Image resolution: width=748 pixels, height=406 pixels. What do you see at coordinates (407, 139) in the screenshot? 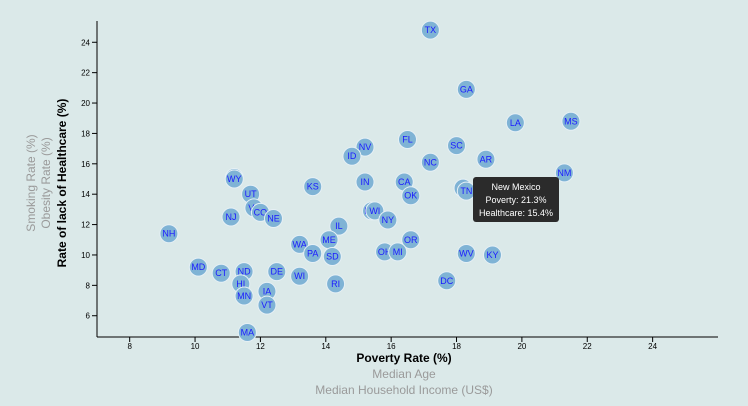
I see `state-point-fl` at bounding box center [407, 139].